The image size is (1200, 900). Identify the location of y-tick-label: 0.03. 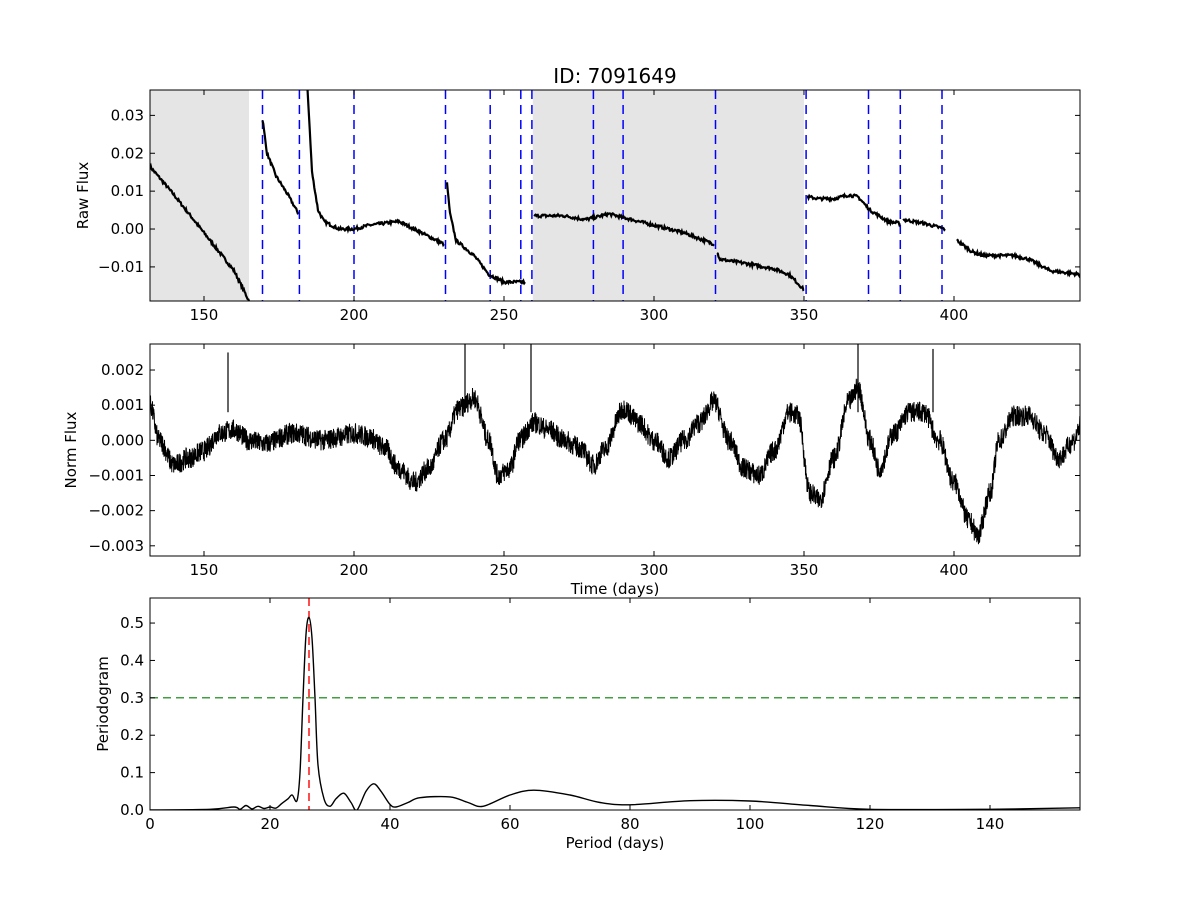
(127, 115).